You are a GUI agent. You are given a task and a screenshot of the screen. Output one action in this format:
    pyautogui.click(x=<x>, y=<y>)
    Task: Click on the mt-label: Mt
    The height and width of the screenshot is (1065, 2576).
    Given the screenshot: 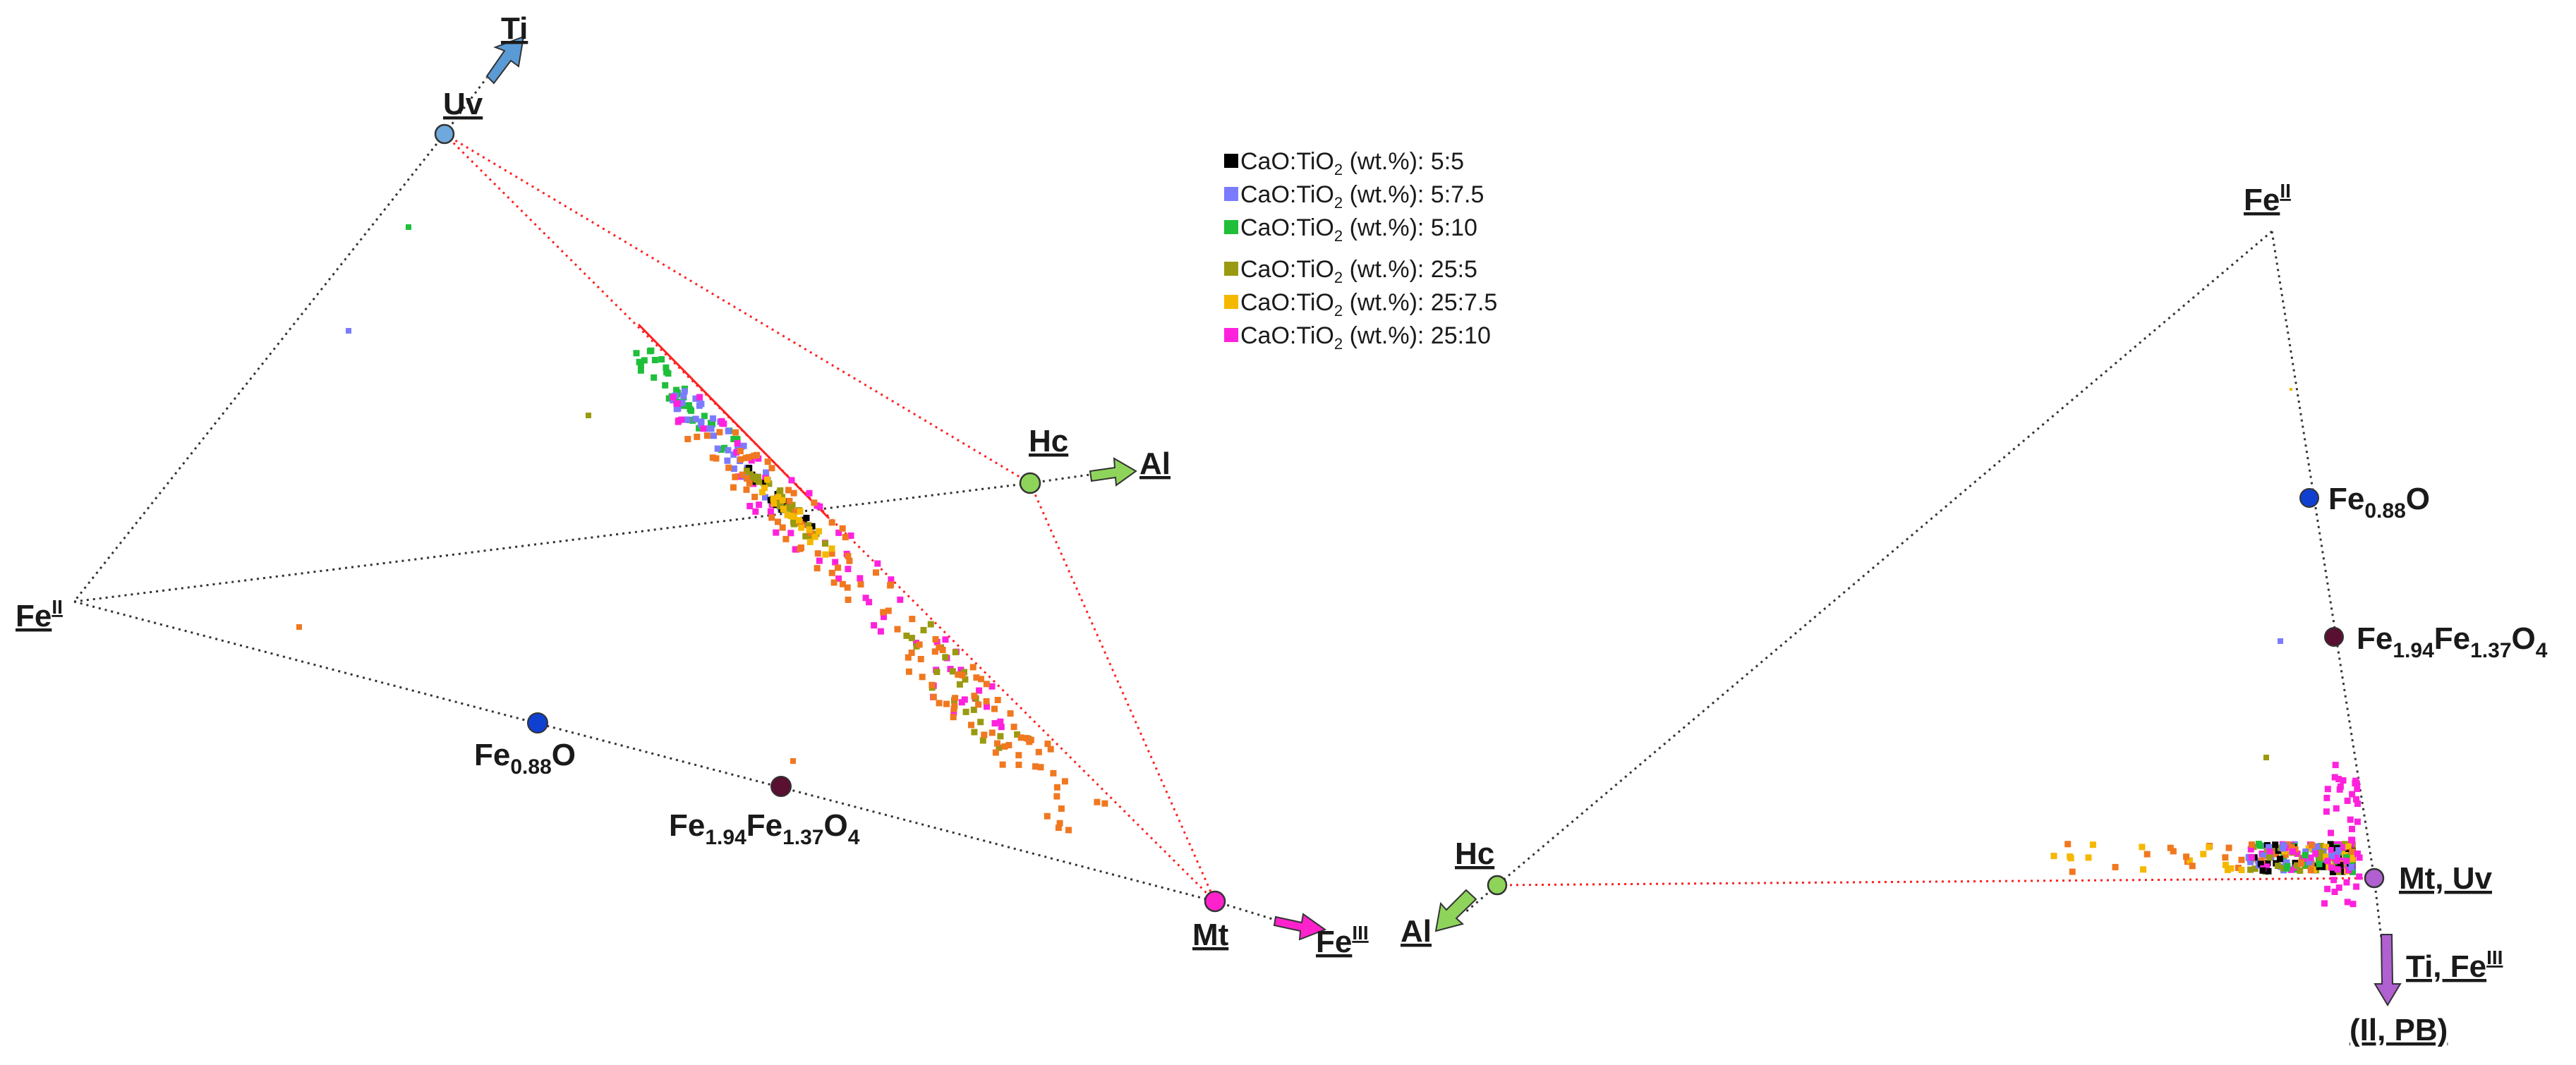 What is the action you would take?
    pyautogui.click(x=1211, y=935)
    